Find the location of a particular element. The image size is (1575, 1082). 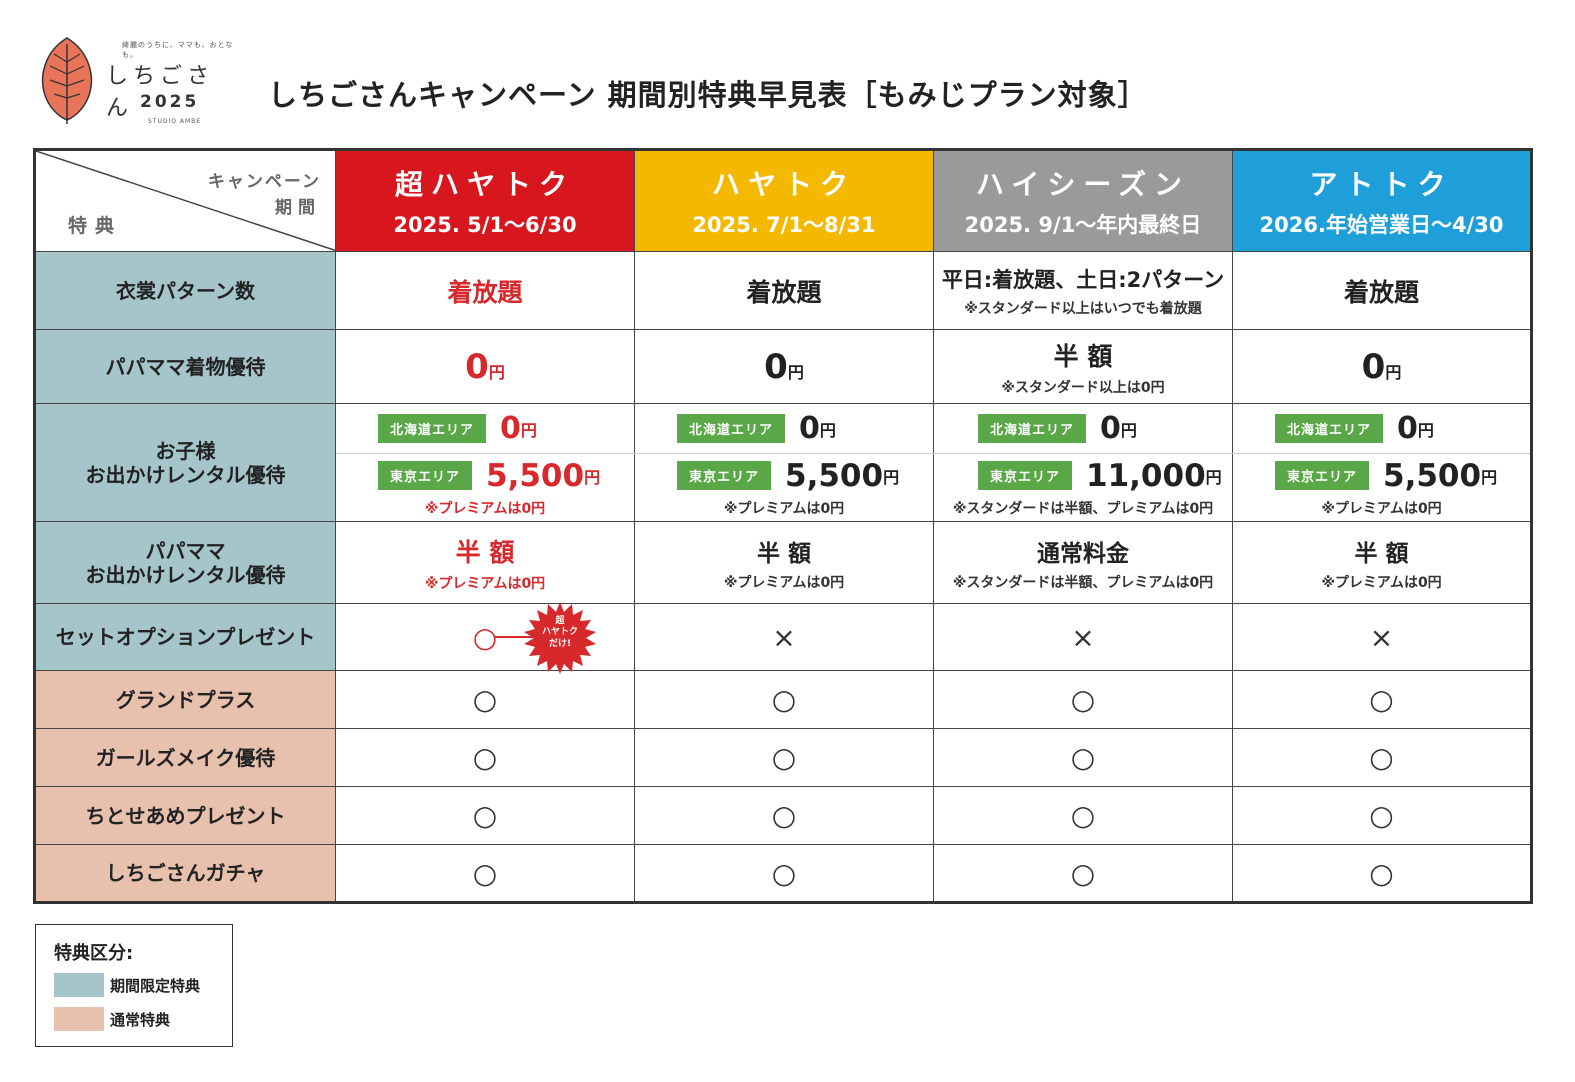

starburst-text: 超 ハヤトク だけ! is located at coordinates (560, 633).